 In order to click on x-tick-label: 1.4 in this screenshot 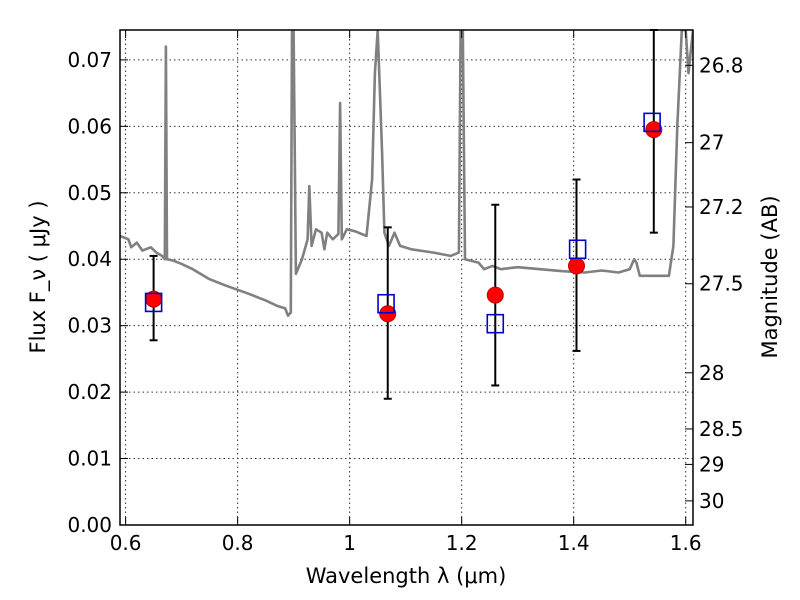, I will do `click(574, 543)`.